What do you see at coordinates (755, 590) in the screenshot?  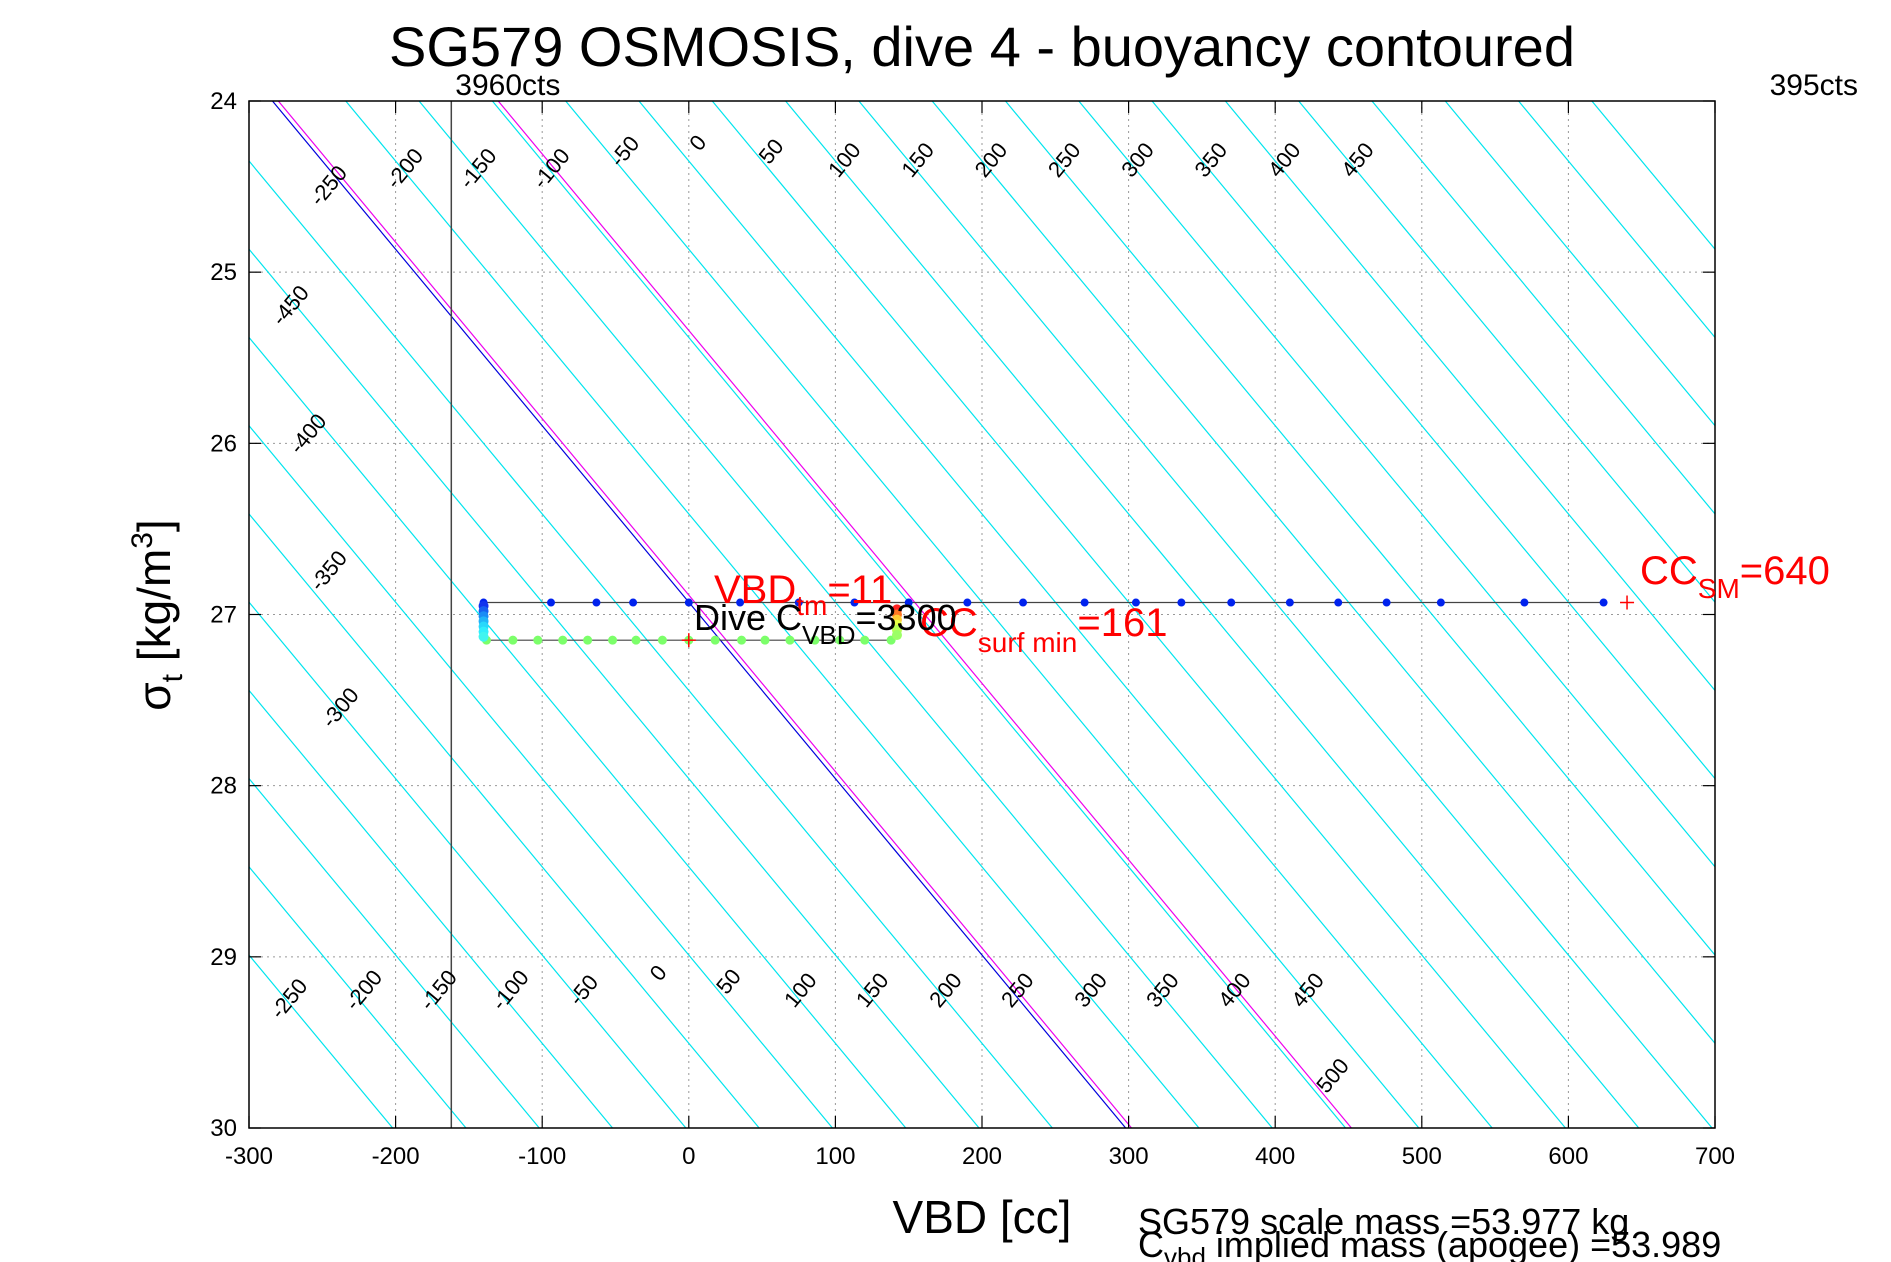 I see `annotation-vbd-tm-base: VBD` at bounding box center [755, 590].